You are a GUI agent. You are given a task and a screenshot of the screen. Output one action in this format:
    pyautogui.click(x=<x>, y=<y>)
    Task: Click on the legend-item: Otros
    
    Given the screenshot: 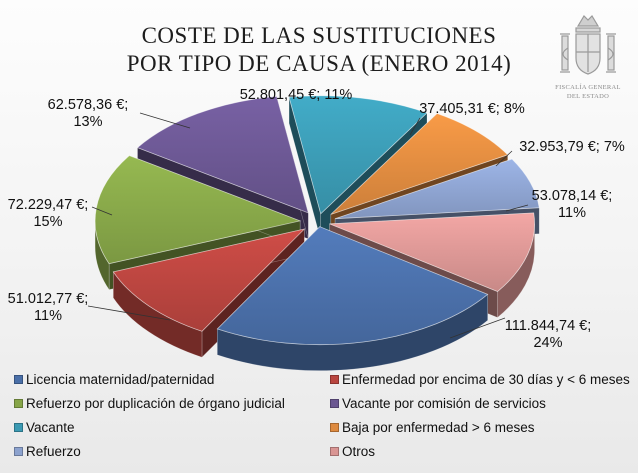 What is the action you would take?
    pyautogui.click(x=352, y=451)
    